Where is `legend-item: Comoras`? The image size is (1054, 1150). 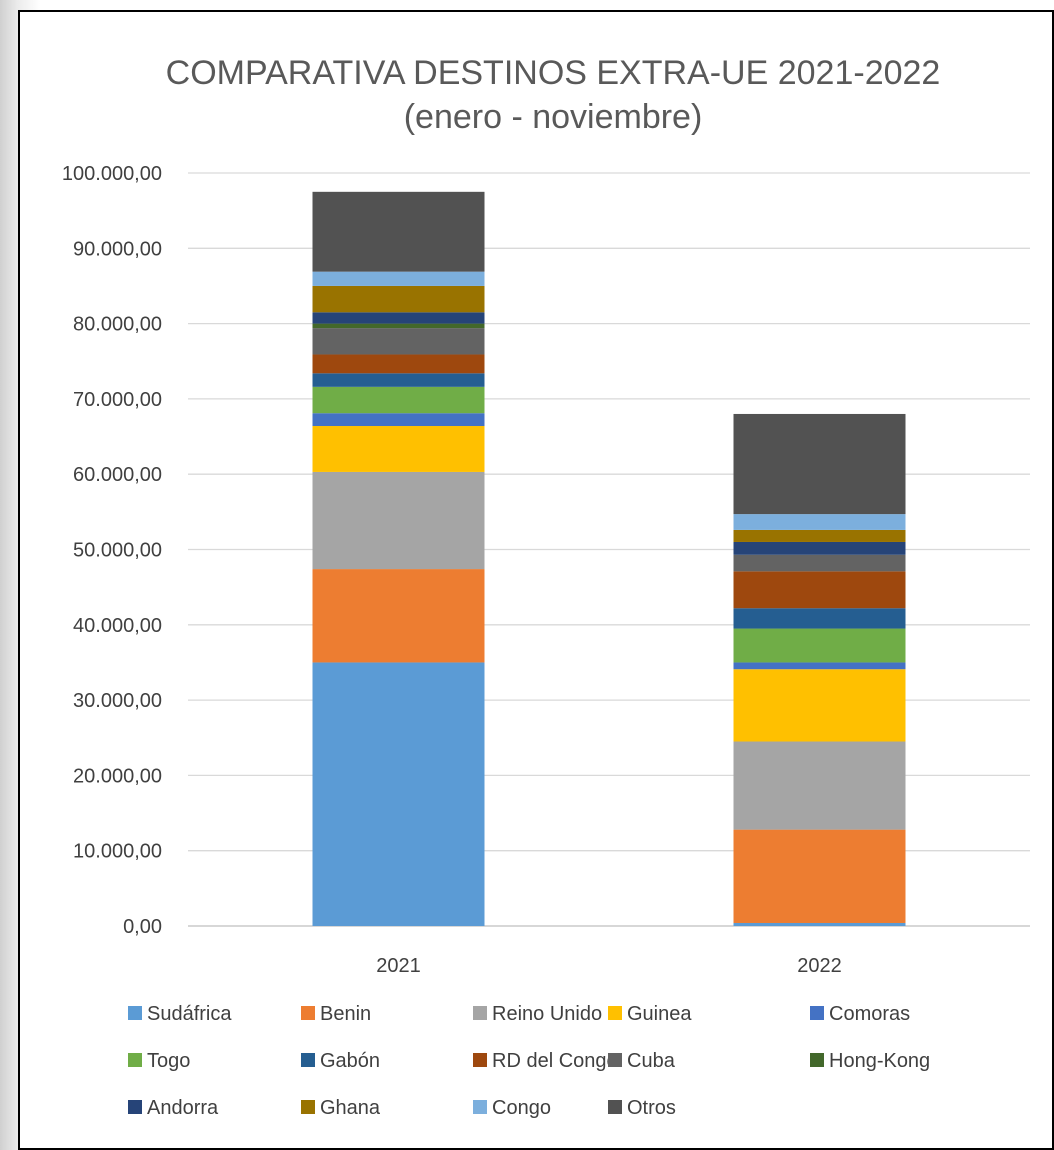
legend-item: Comoras is located at coordinates (860, 1014).